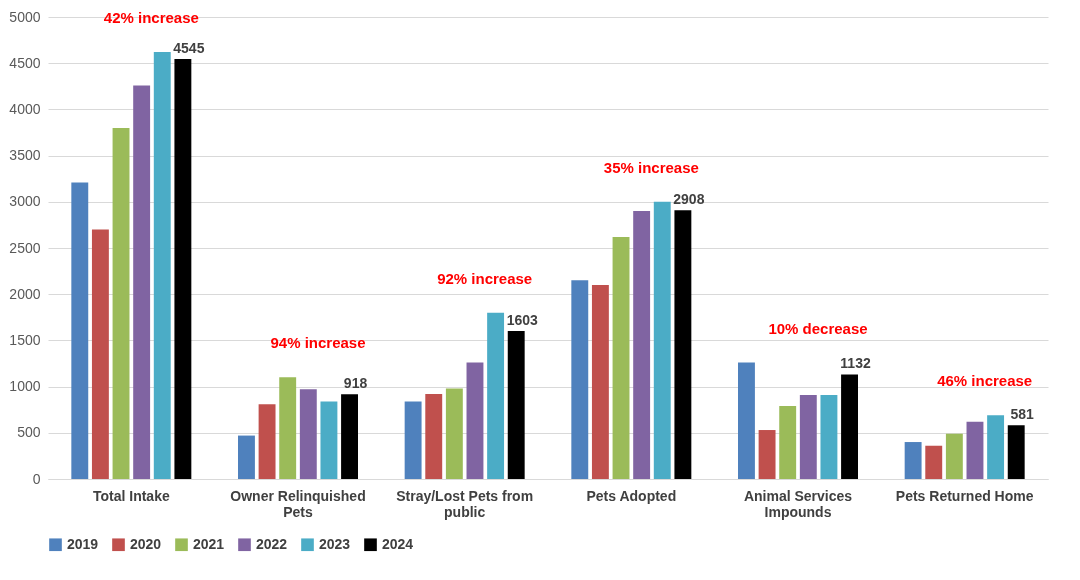 Image resolution: width=1080 pixels, height=580 pixels. I want to click on data-label: 2908, so click(689, 199).